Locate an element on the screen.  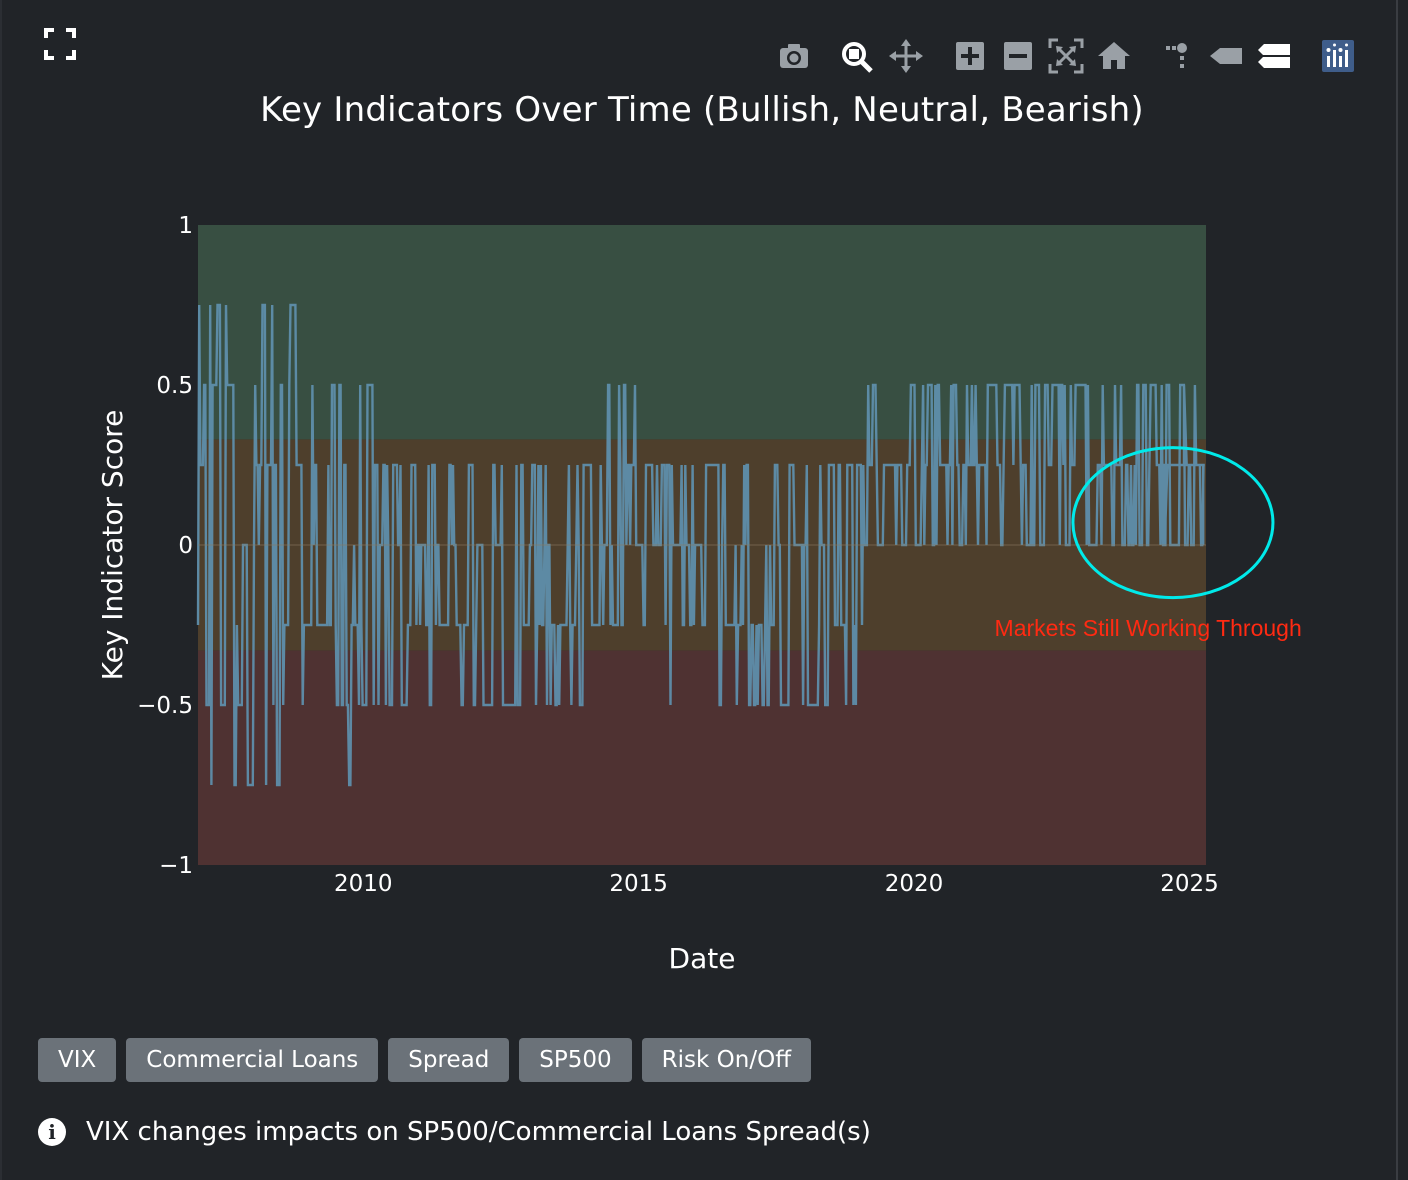
zone-bullish is located at coordinates (702, 332).